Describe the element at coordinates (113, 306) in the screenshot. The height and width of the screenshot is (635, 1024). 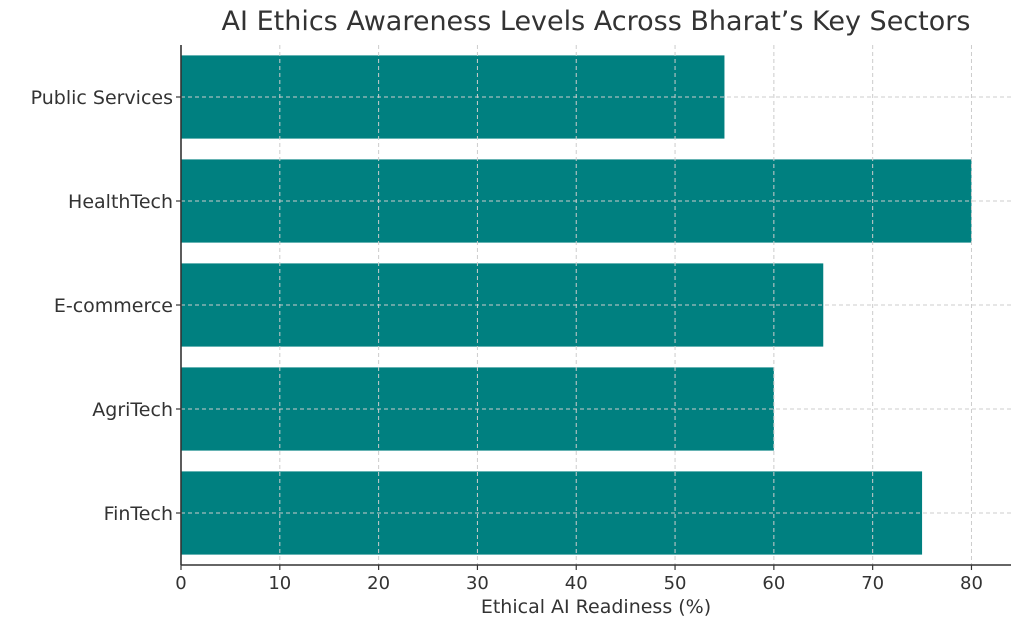
I see `y-tick-label: E-commerce` at that location.